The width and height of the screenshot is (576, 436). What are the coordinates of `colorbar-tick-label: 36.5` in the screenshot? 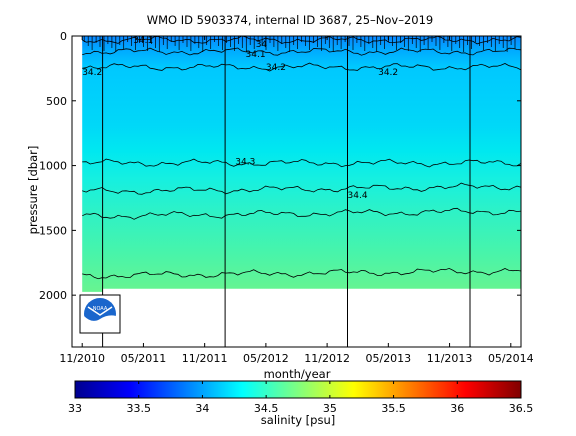 It's located at (521, 408).